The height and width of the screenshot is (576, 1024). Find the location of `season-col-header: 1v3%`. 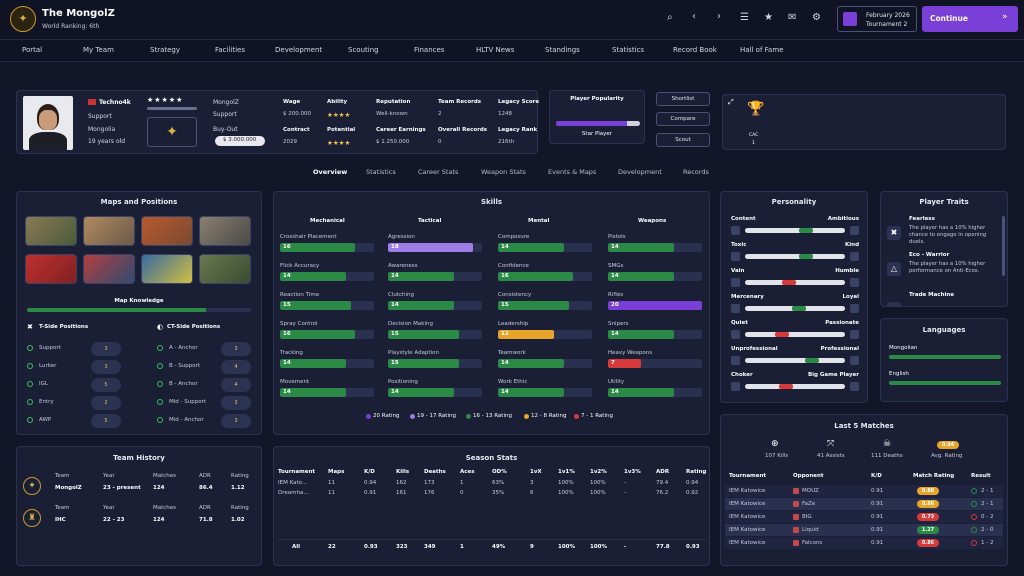

season-col-header: 1v3% is located at coordinates (632, 472).